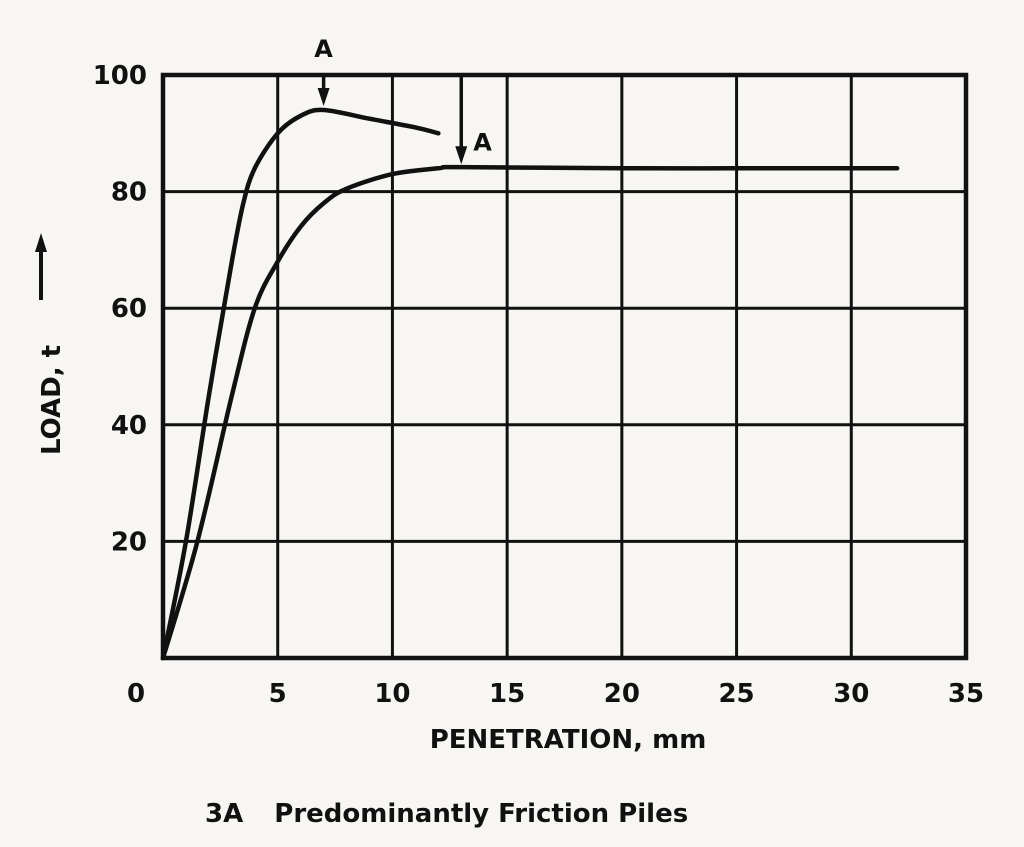 This screenshot has height=847, width=1024. What do you see at coordinates (736, 694) in the screenshot?
I see `x-tick-label: 25` at bounding box center [736, 694].